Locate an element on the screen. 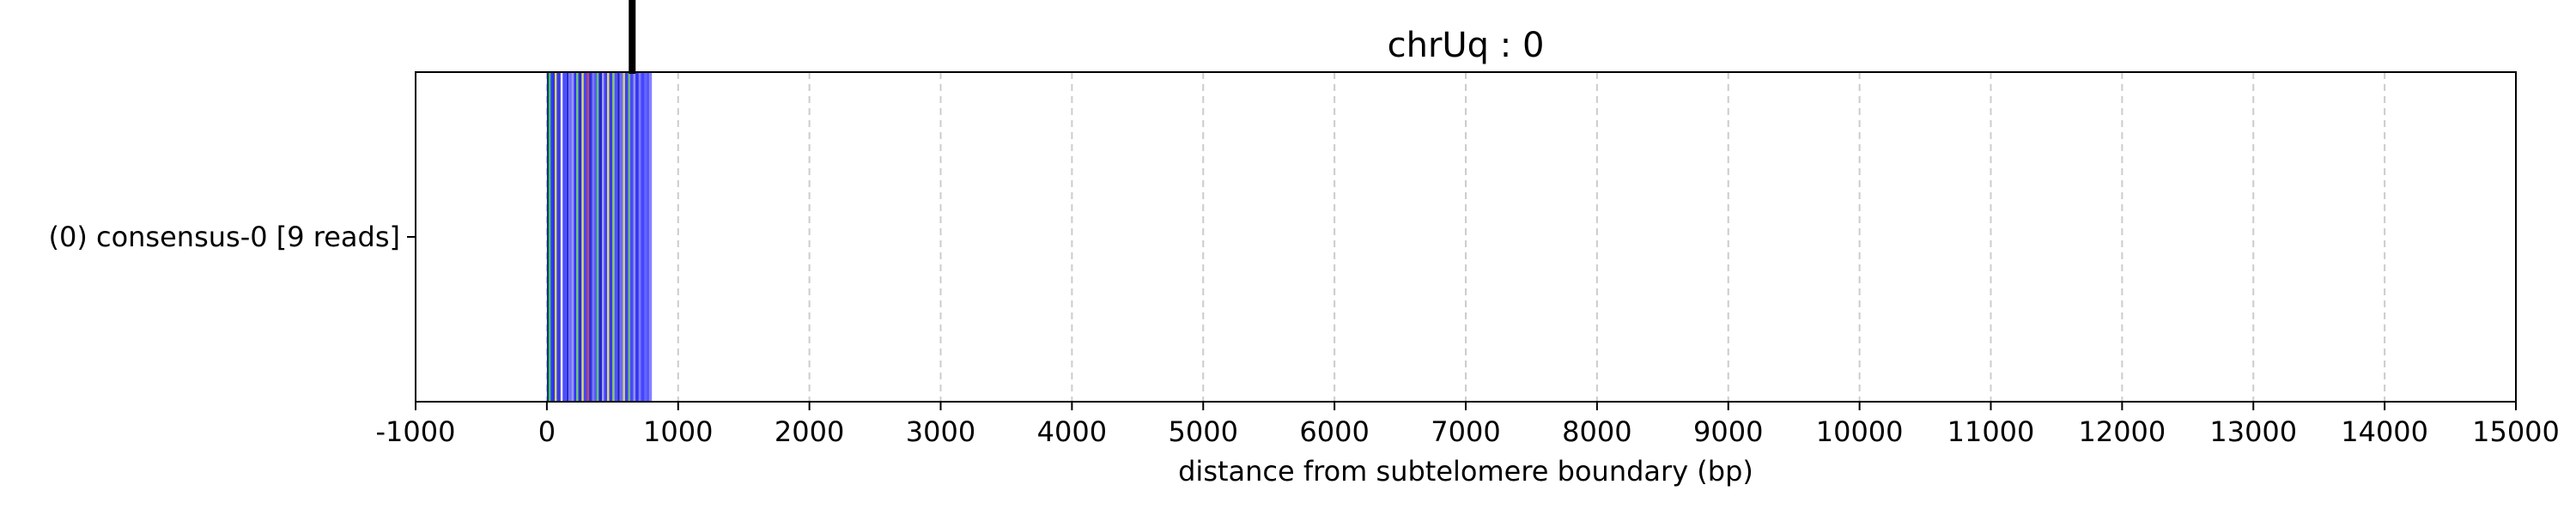 This screenshot has height=515, width=2576. x-axis-label: distance from subtelomere boundary (bp) is located at coordinates (1466, 471).